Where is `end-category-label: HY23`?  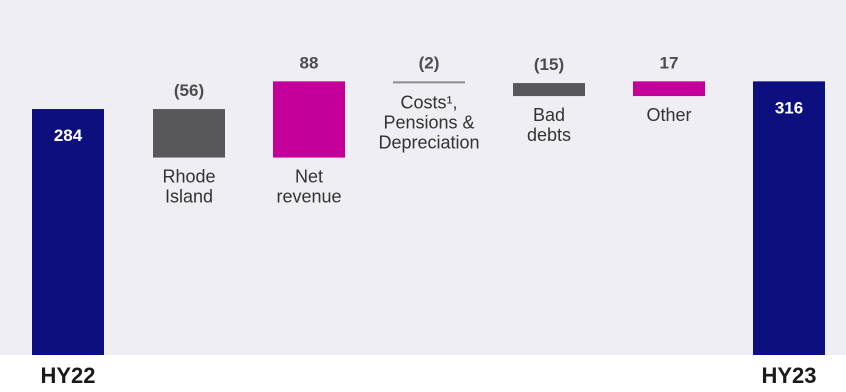 end-category-label: HY23 is located at coordinates (788, 375).